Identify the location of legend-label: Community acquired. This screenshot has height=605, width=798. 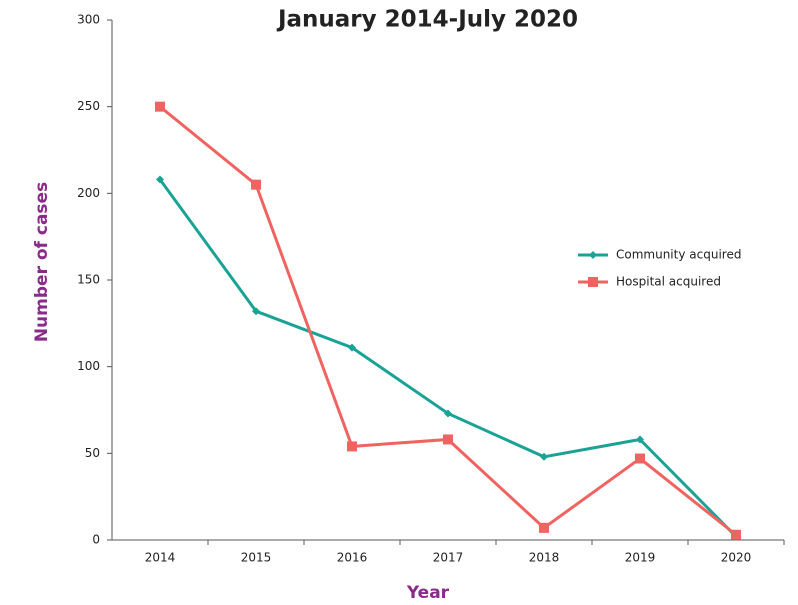
(678, 255).